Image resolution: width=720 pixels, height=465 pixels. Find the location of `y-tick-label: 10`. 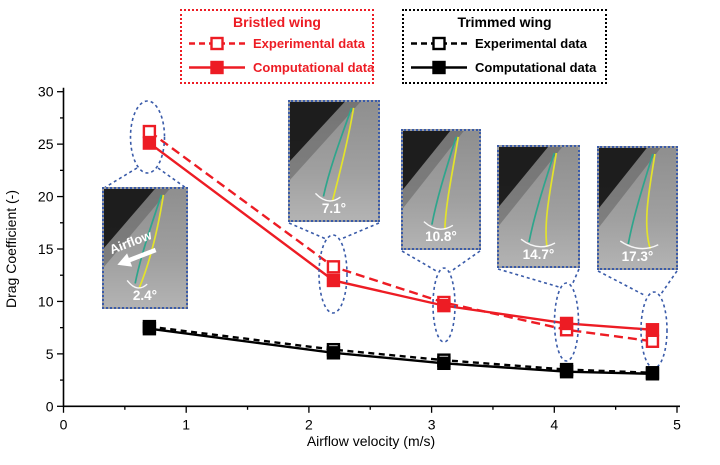

y-tick-label: 10 is located at coordinates (46, 301).